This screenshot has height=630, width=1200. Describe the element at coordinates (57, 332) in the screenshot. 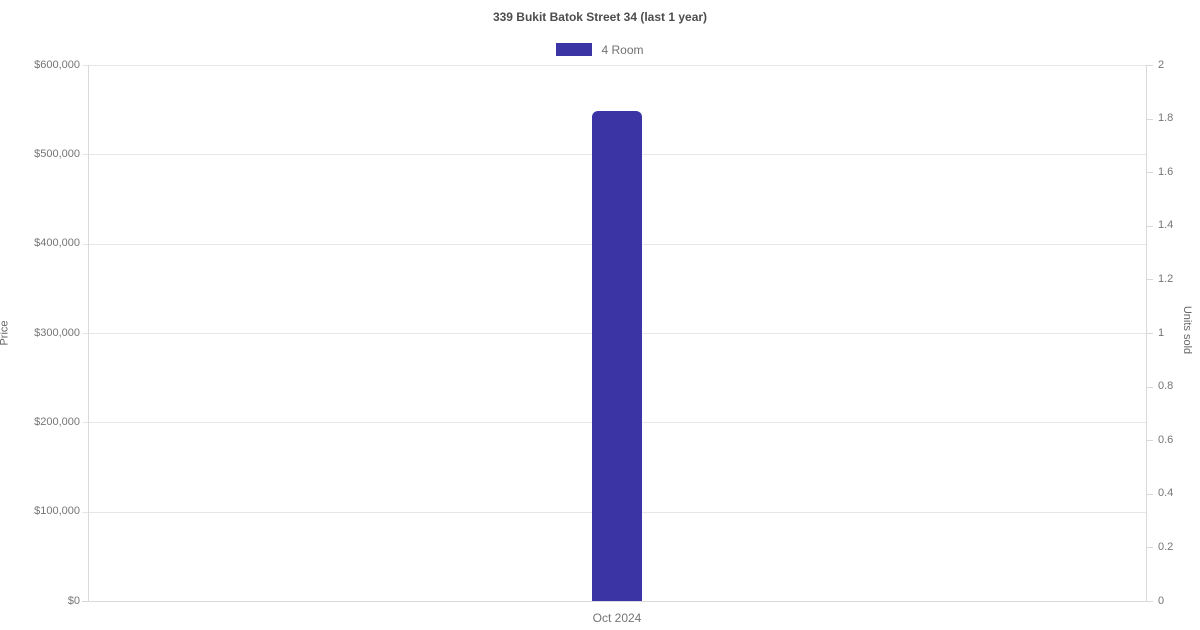

I see `left-axis-tick-label: $300,000` at that location.